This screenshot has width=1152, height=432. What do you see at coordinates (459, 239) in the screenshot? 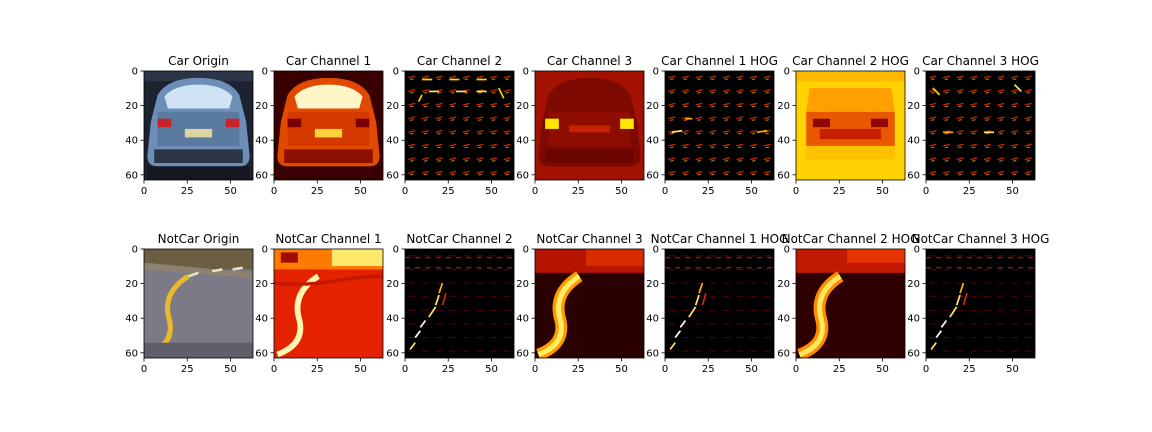
I see `subplot-title: NotCar Channel 2` at bounding box center [459, 239].